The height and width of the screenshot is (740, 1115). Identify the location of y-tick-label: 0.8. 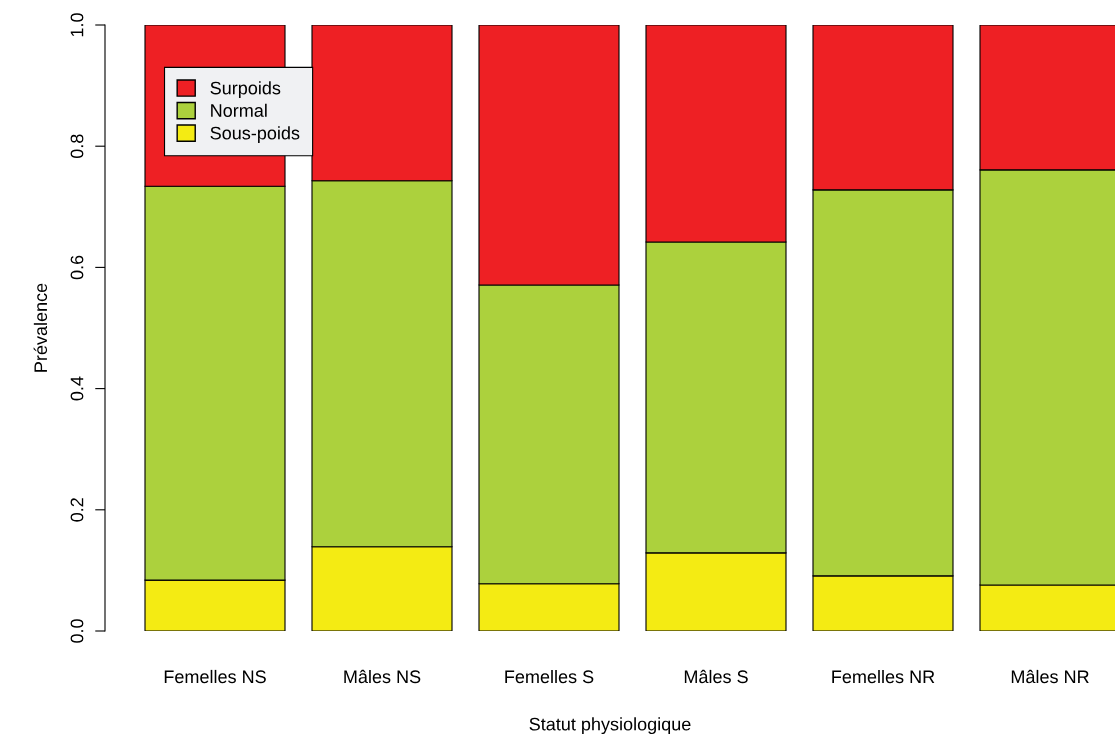
(77, 146).